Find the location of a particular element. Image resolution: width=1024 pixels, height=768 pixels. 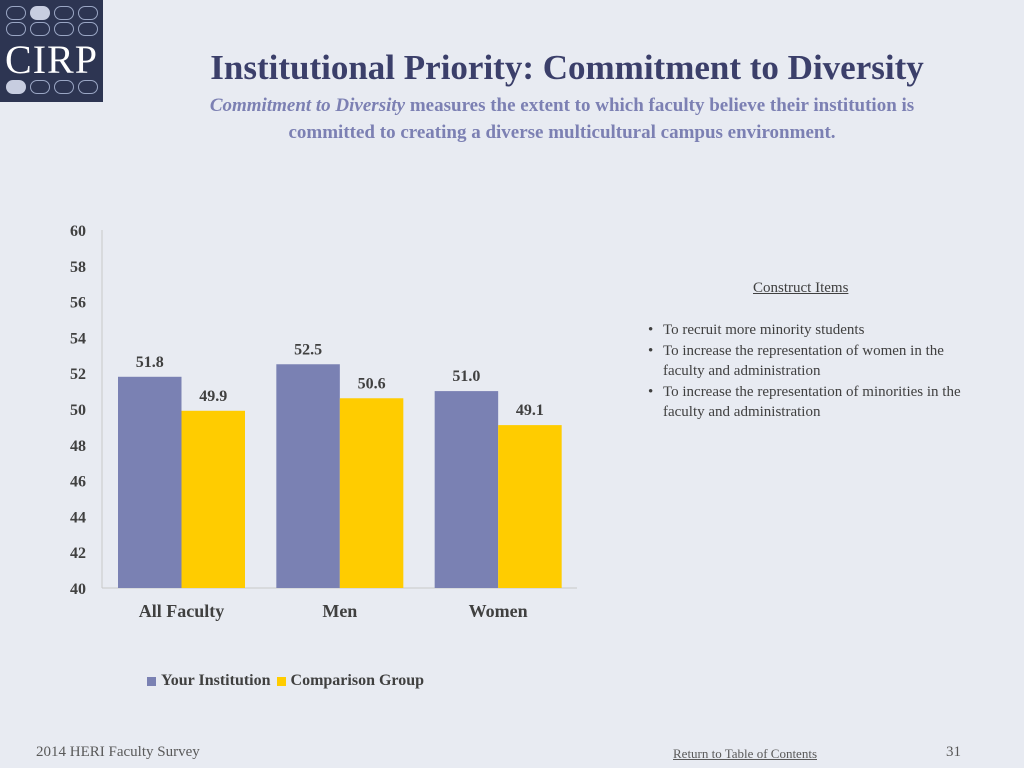

bar-value-label: 51.8 is located at coordinates (150, 362).